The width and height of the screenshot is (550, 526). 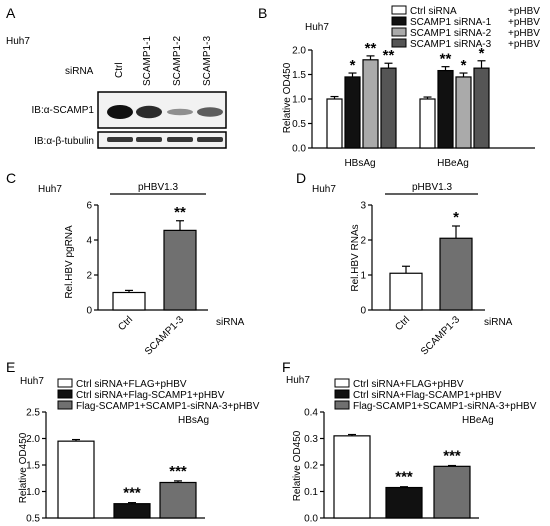 I want to click on panel-d-chart: 0 1 2 3 Ctrl * SCAMP1-3, so click(x=422, y=279).